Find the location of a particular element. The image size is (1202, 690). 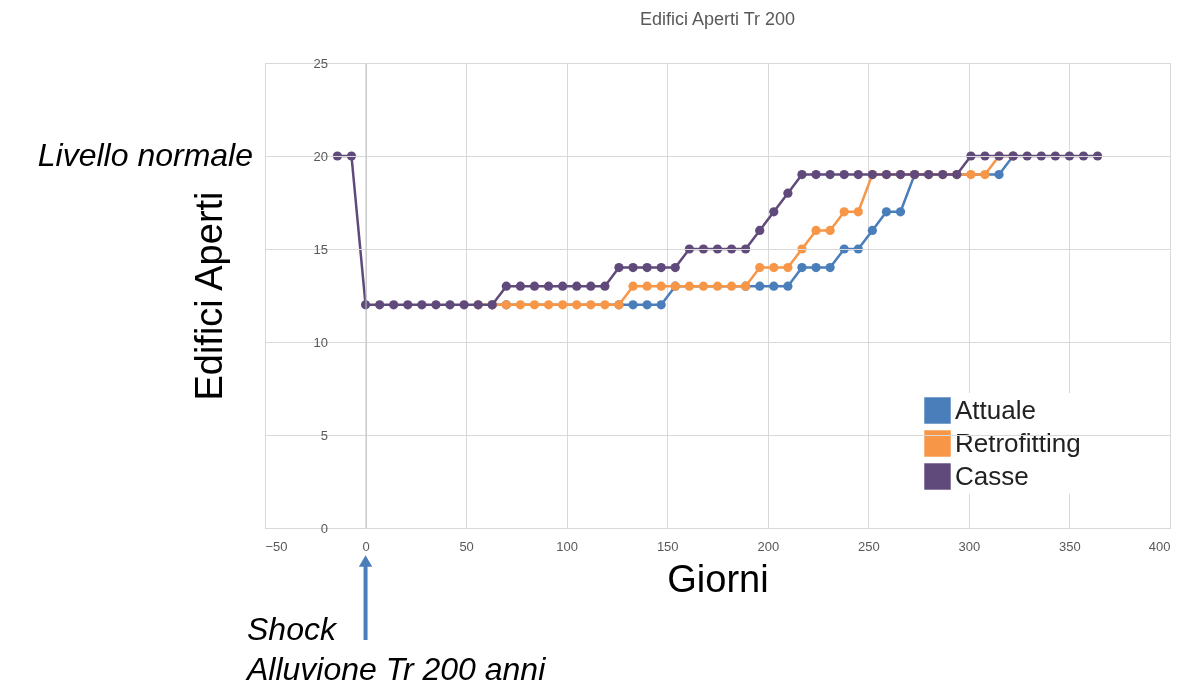

x-tick-label: −50 is located at coordinates (276, 546).